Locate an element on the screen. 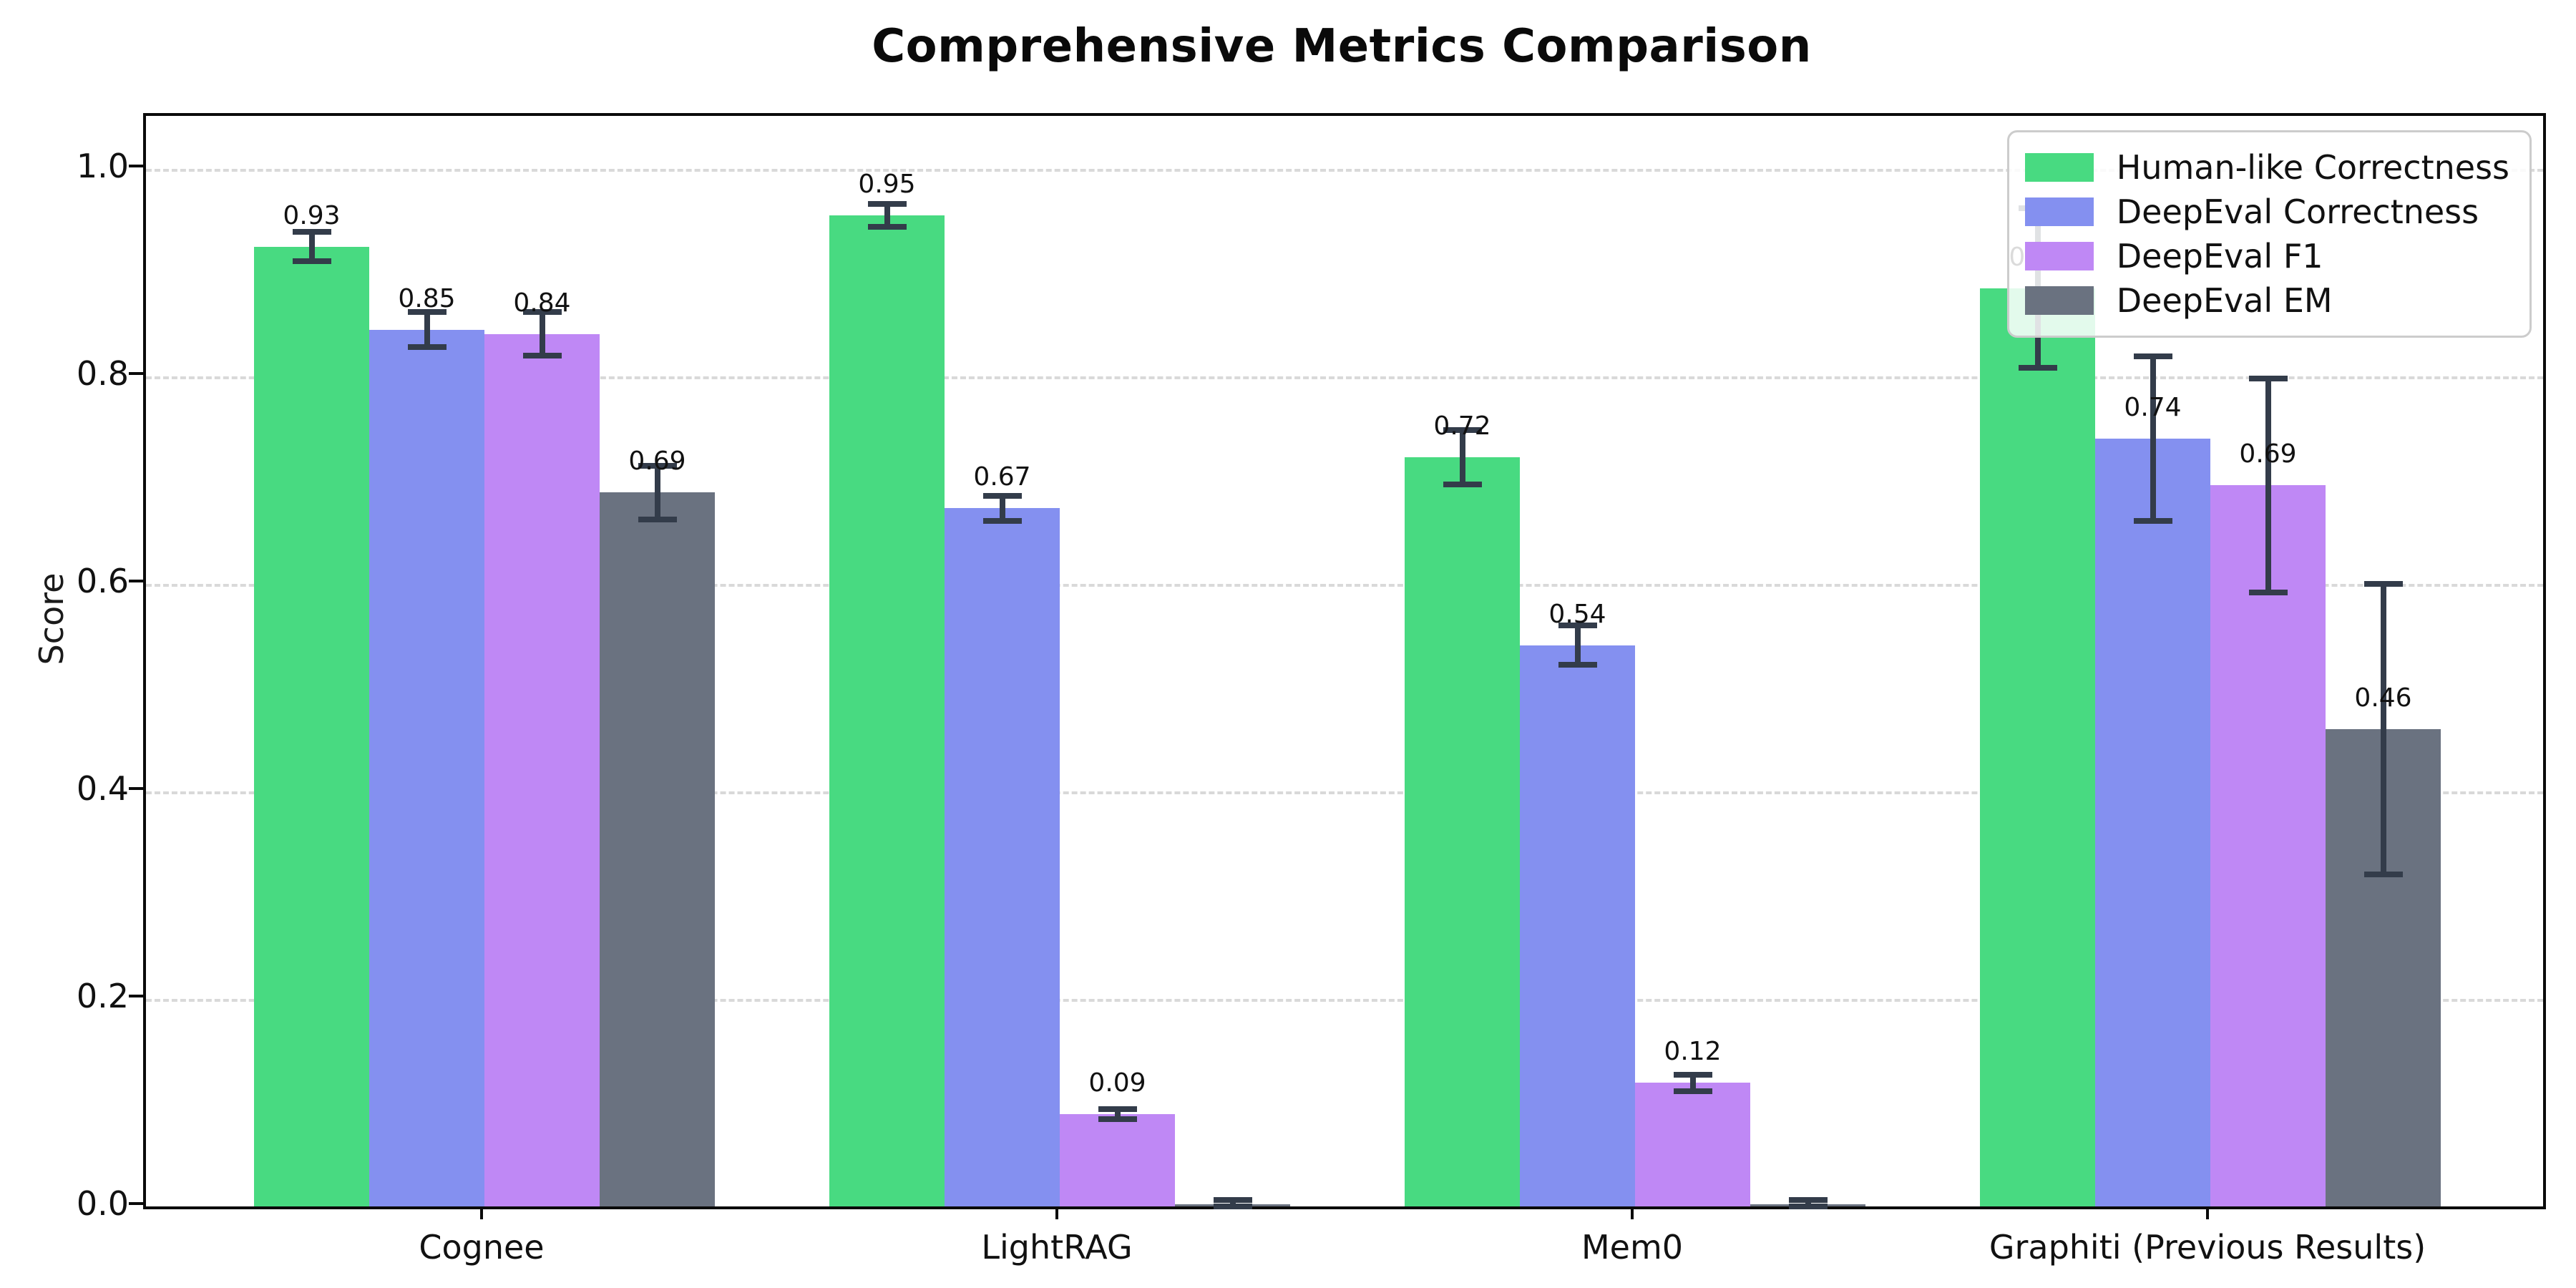 Image resolution: width=2576 pixels, height=1288 pixels. legend-item: Human-like Correctness is located at coordinates (2266, 167).